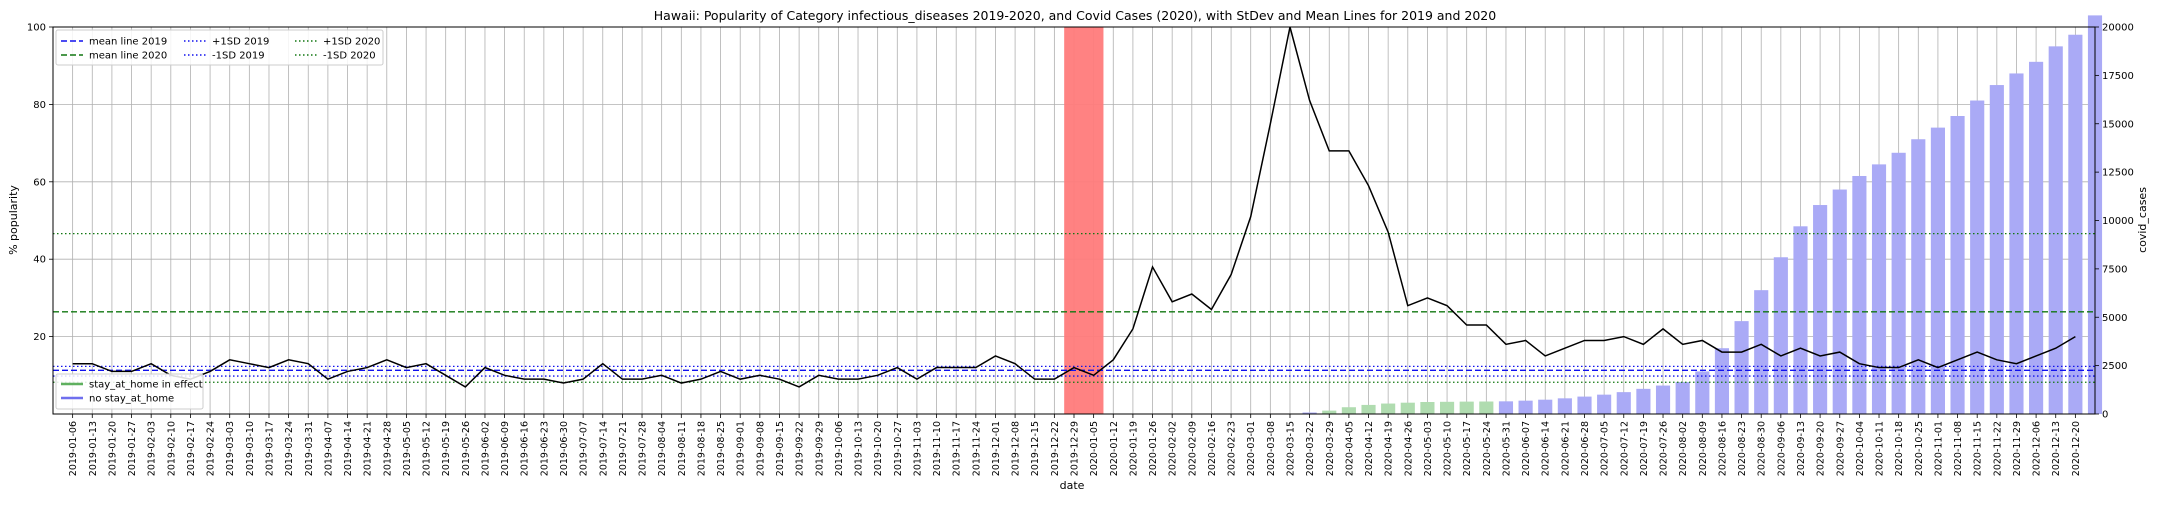  What do you see at coordinates (238, 56) in the screenshot?
I see `legend-label: -1SD 2019` at bounding box center [238, 56].